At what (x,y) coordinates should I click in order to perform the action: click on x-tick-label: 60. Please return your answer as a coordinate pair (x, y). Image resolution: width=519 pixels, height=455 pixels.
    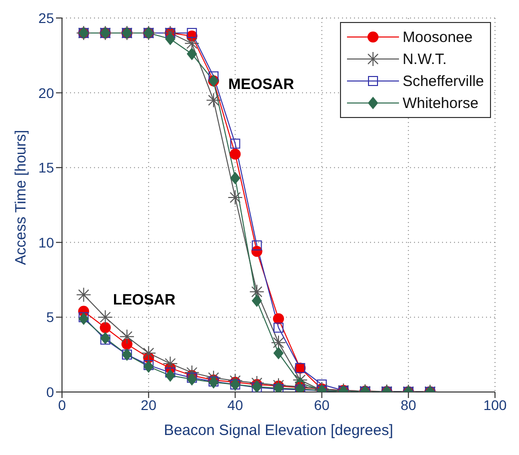
    Looking at the image, I should click on (322, 404).